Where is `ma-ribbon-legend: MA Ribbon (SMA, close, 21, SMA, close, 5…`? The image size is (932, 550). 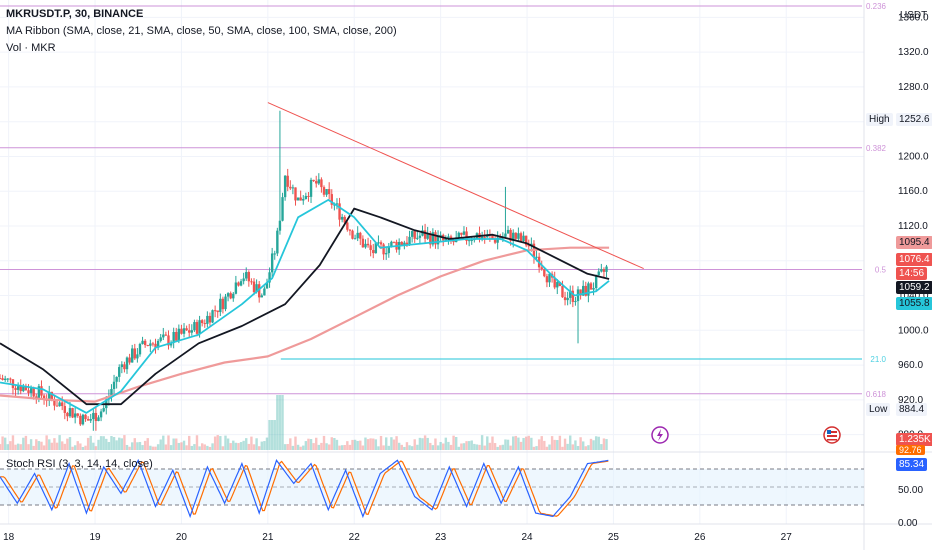
ma-ribbon-legend: MA Ribbon (SMA, close, 21, SMA, close, 5… is located at coordinates (201, 31).